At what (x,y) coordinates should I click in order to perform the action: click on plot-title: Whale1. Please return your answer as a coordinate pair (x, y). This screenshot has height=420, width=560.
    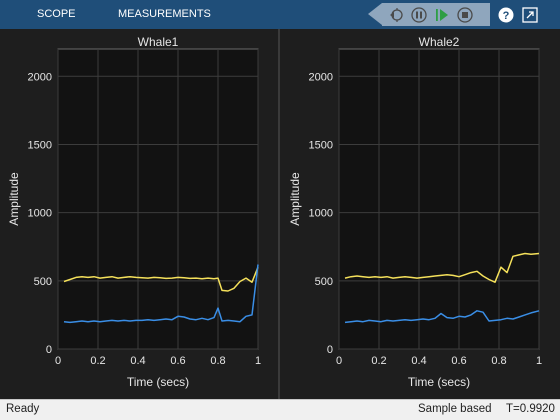
    Looking at the image, I should click on (158, 42).